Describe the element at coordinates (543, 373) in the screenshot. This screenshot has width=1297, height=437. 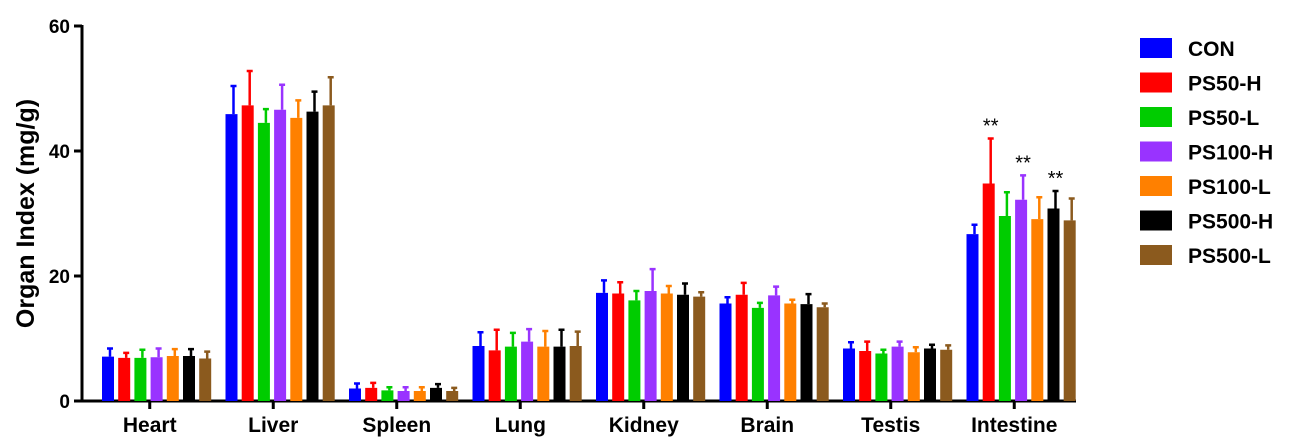
I see `bar-ps100-l-lung` at that location.